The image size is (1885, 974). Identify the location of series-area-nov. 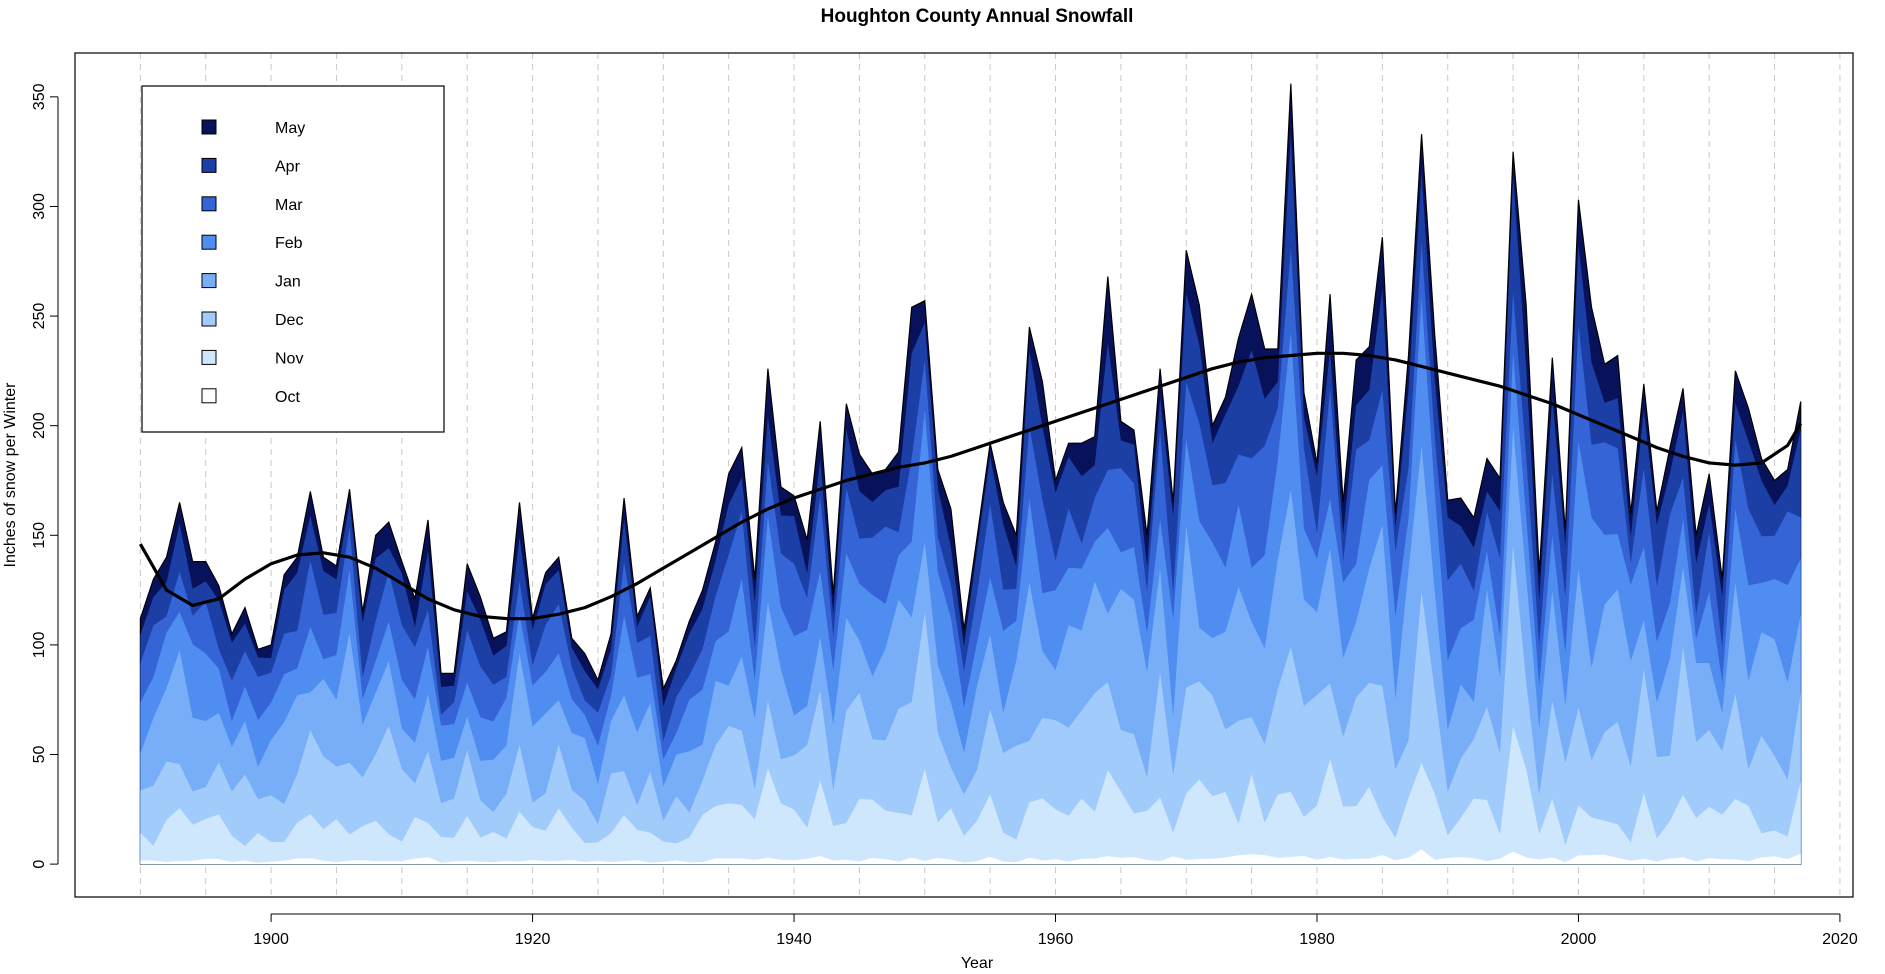
(970, 795).